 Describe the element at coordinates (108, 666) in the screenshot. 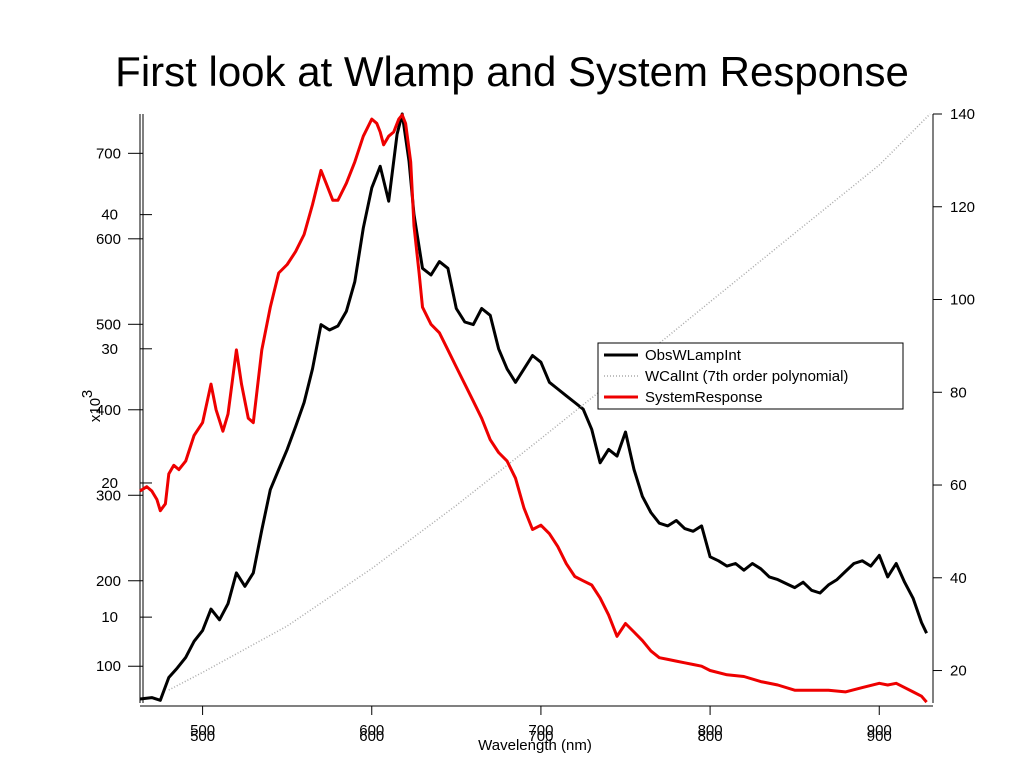

I see `left-inner-tick-label: 100` at that location.